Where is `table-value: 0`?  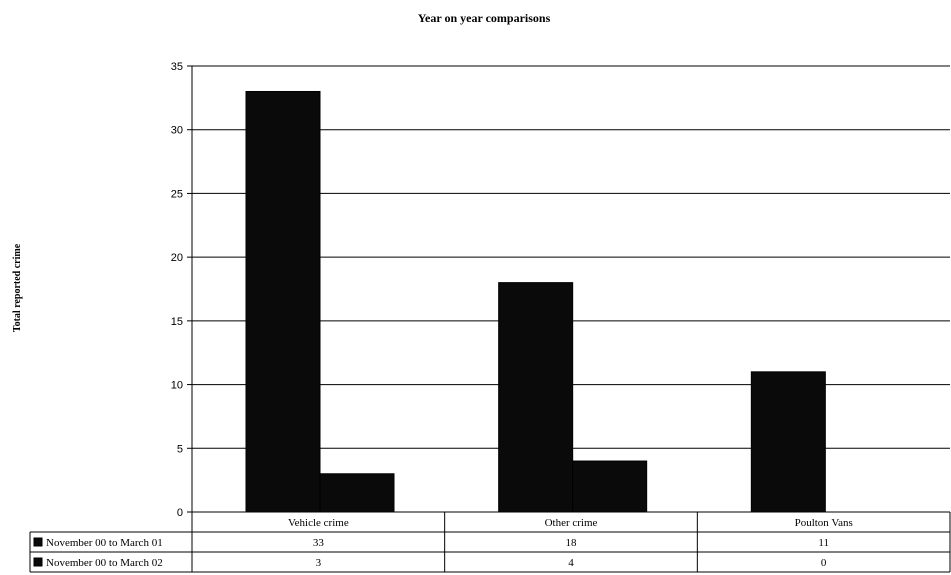 table-value: 0 is located at coordinates (824, 563).